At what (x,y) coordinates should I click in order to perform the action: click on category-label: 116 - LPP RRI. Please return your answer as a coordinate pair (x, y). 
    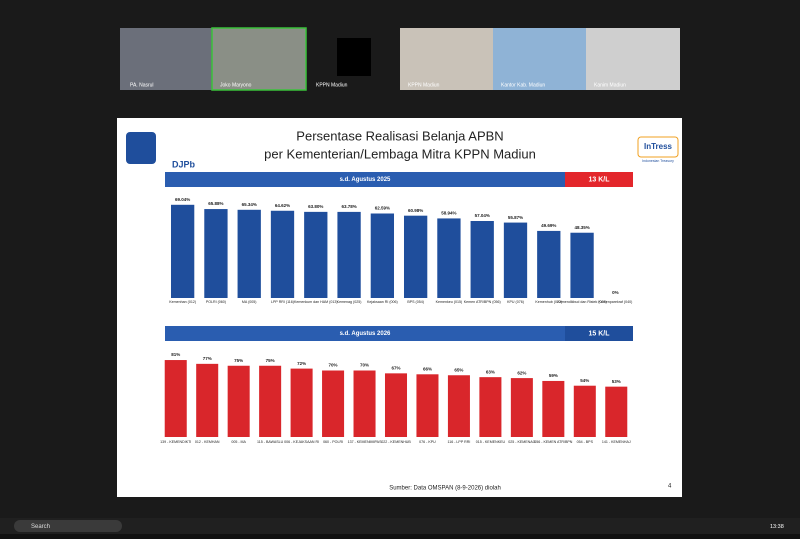
    Looking at the image, I should click on (459, 442).